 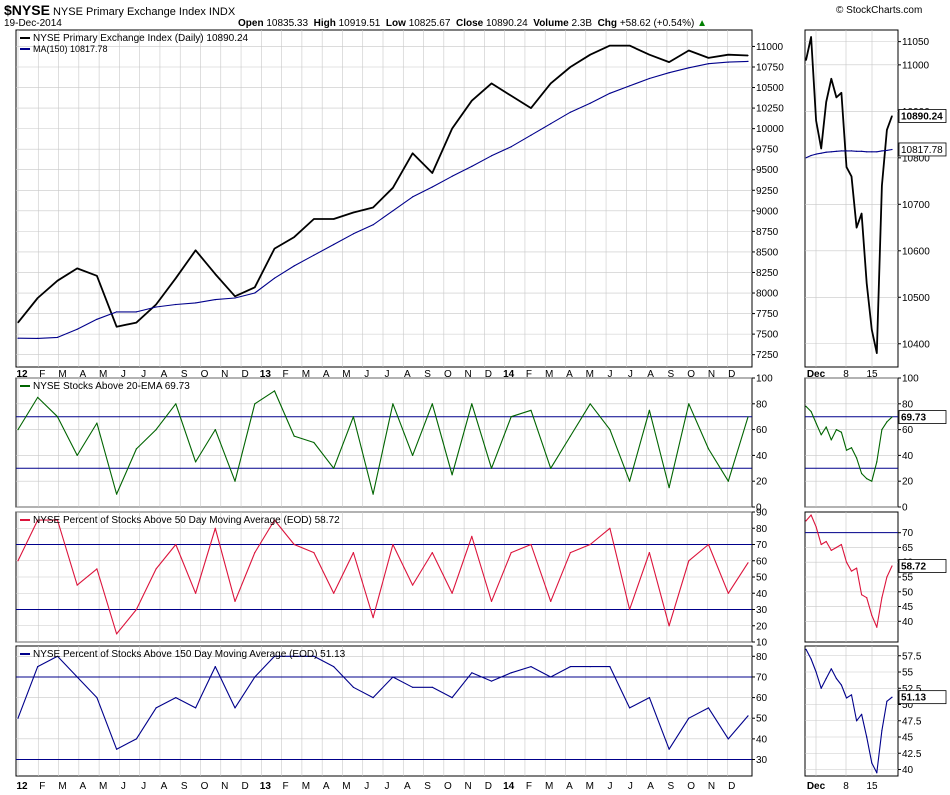 I want to click on dma150_zoom-ytick-label: 45, so click(x=908, y=738).